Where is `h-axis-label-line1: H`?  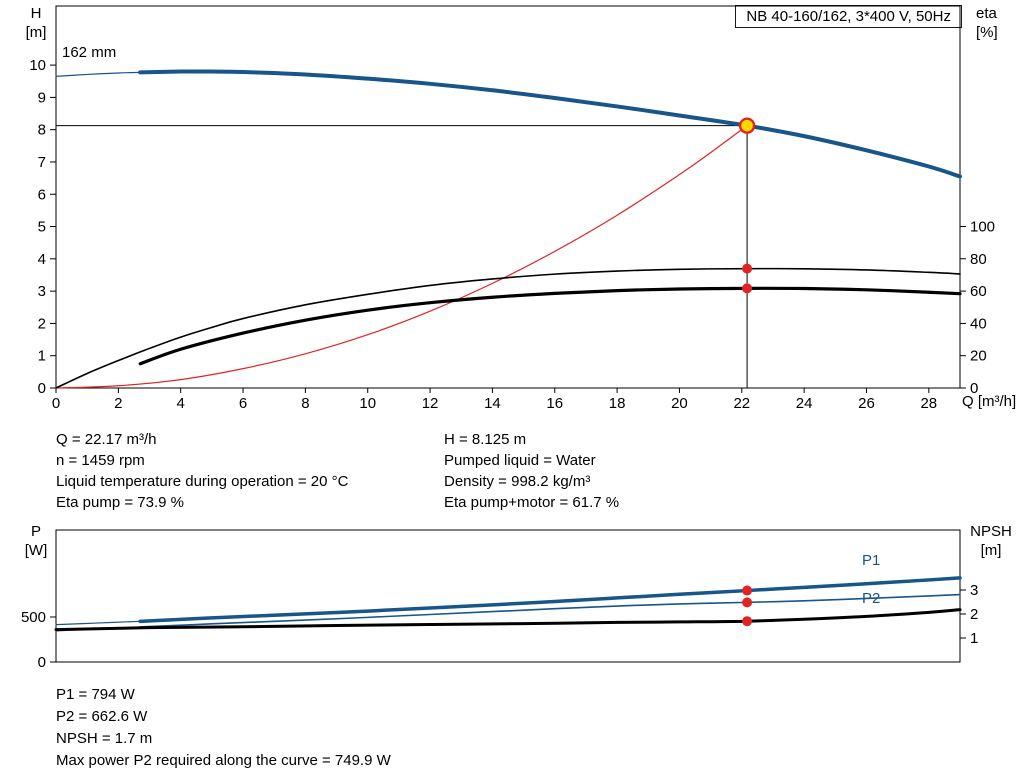
h-axis-label-line1: H is located at coordinates (36, 13).